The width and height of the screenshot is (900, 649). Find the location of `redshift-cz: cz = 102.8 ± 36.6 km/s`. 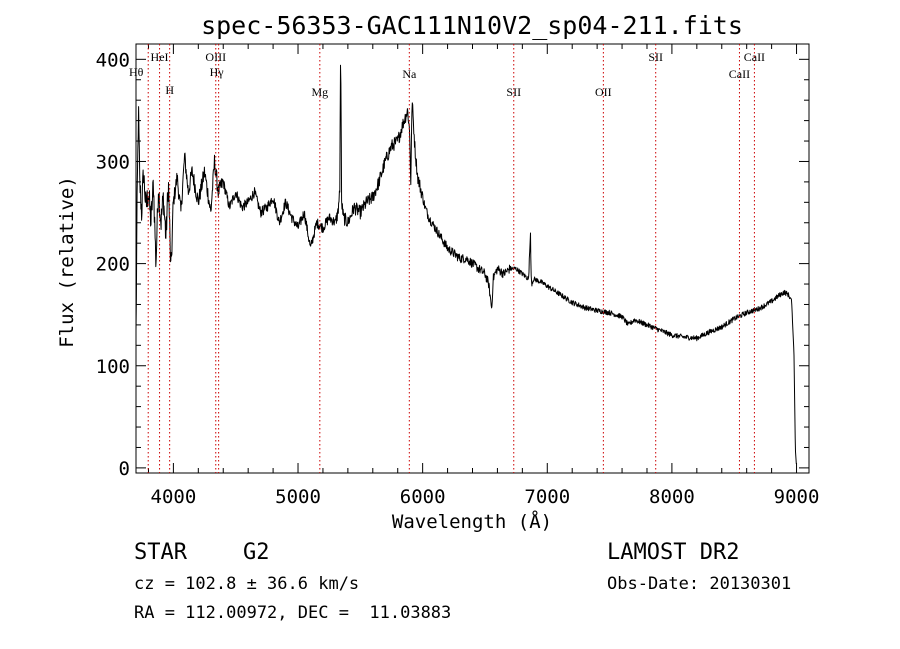

redshift-cz: cz = 102.8 ± 36.6 km/s is located at coordinates (247, 584).